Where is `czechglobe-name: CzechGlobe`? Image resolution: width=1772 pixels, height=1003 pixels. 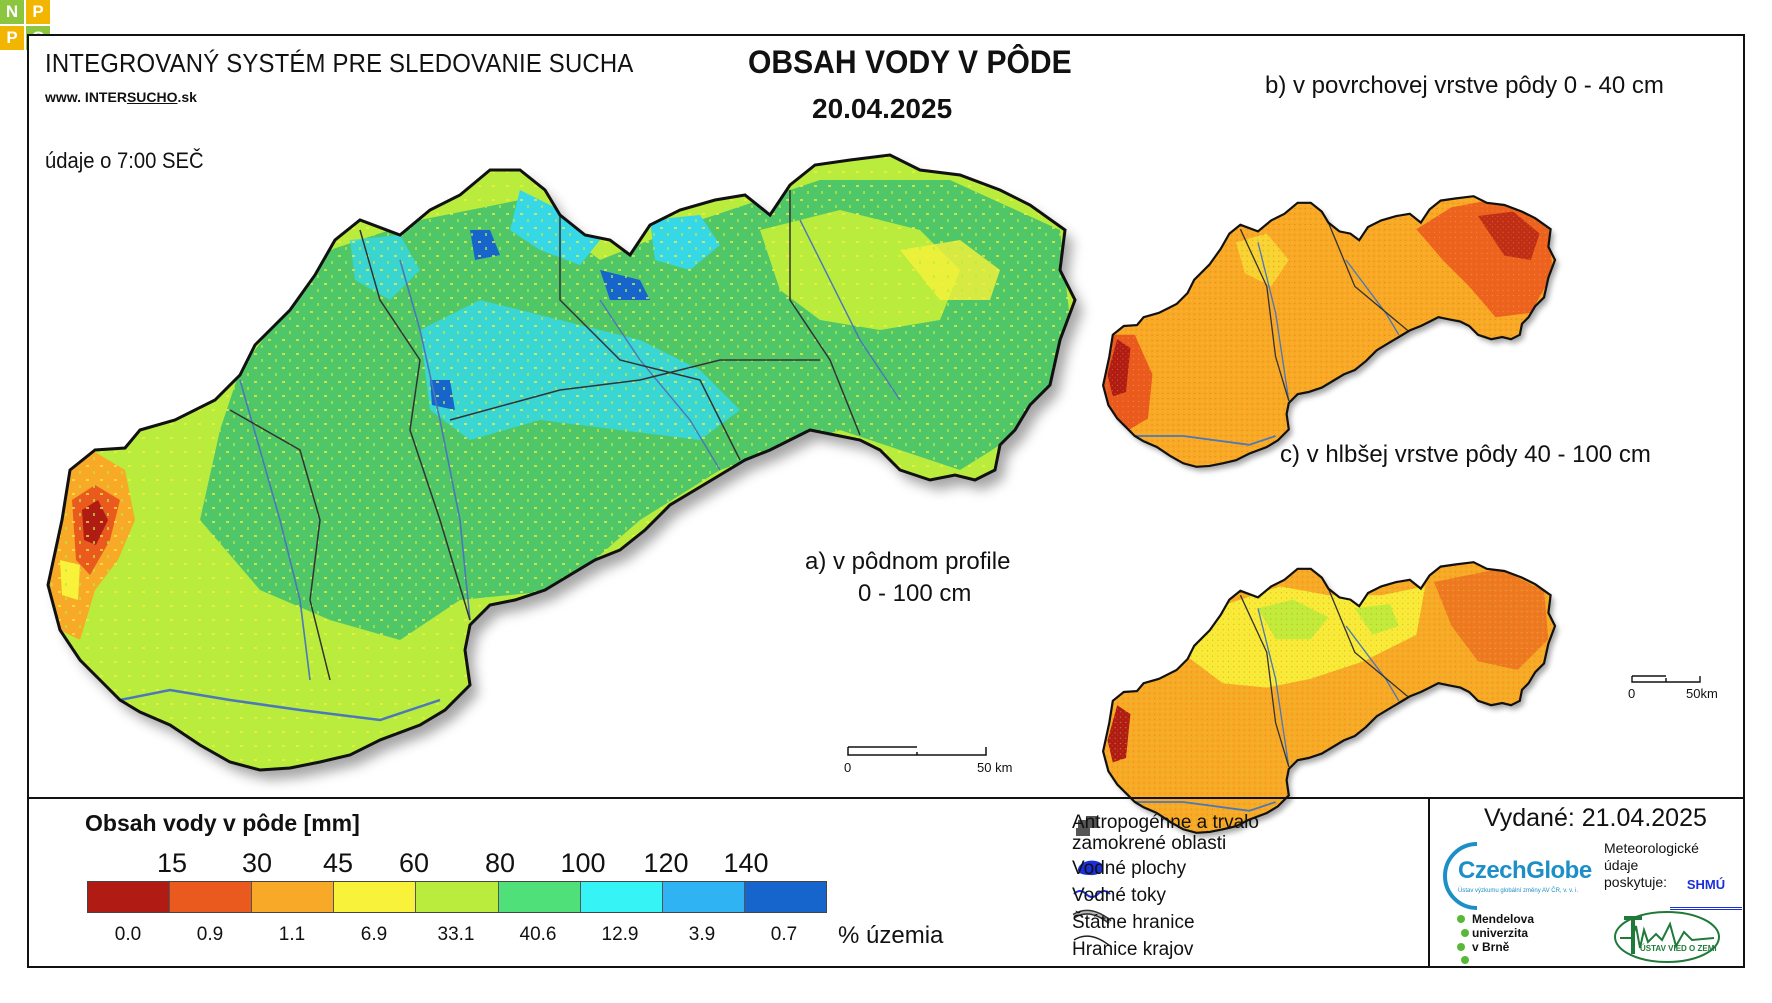
czechglobe-name: CzechGlobe is located at coordinates (1525, 870).